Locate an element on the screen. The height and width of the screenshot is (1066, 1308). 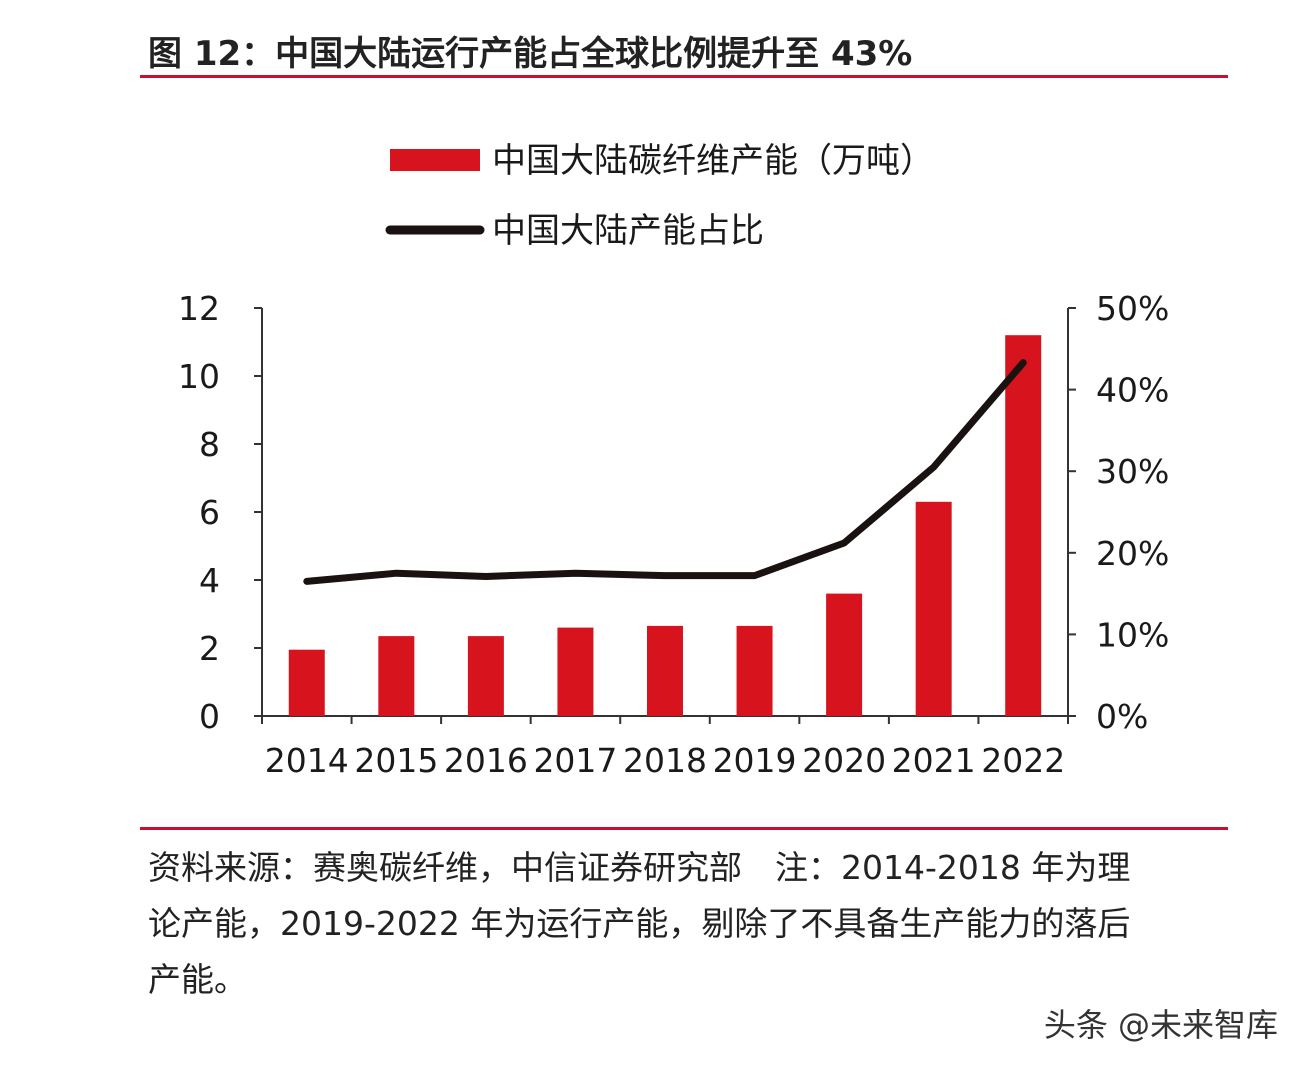
bar-2021 is located at coordinates (933, 608).